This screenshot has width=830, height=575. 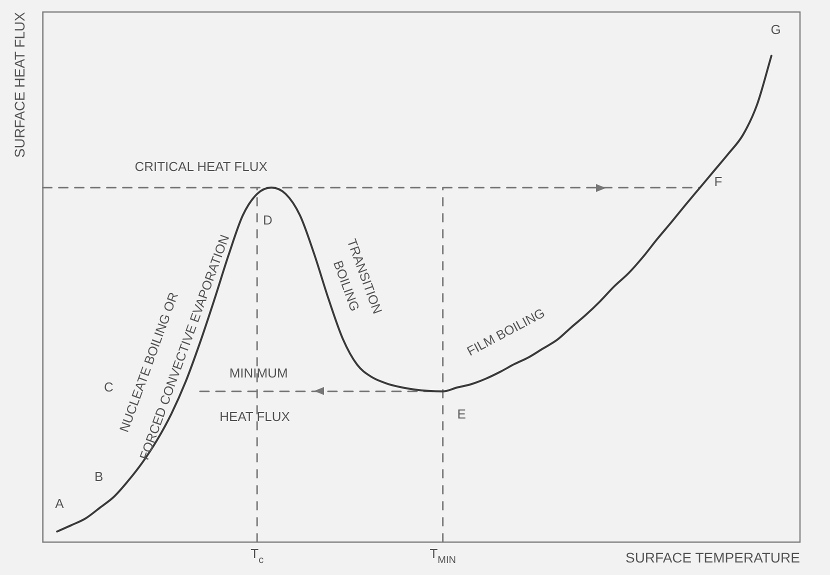 I want to click on annotation: A, so click(x=59, y=504).